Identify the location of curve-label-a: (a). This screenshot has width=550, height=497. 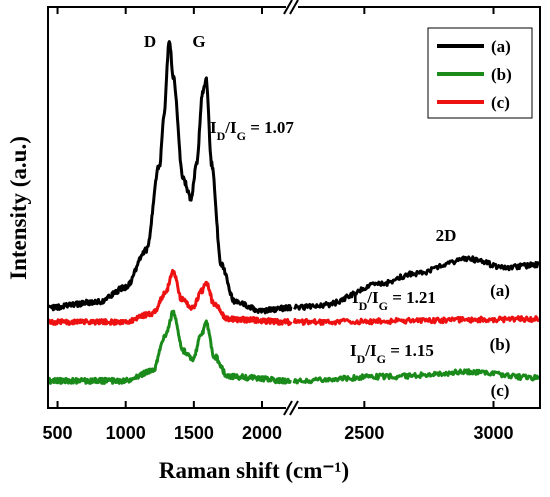
(500, 290).